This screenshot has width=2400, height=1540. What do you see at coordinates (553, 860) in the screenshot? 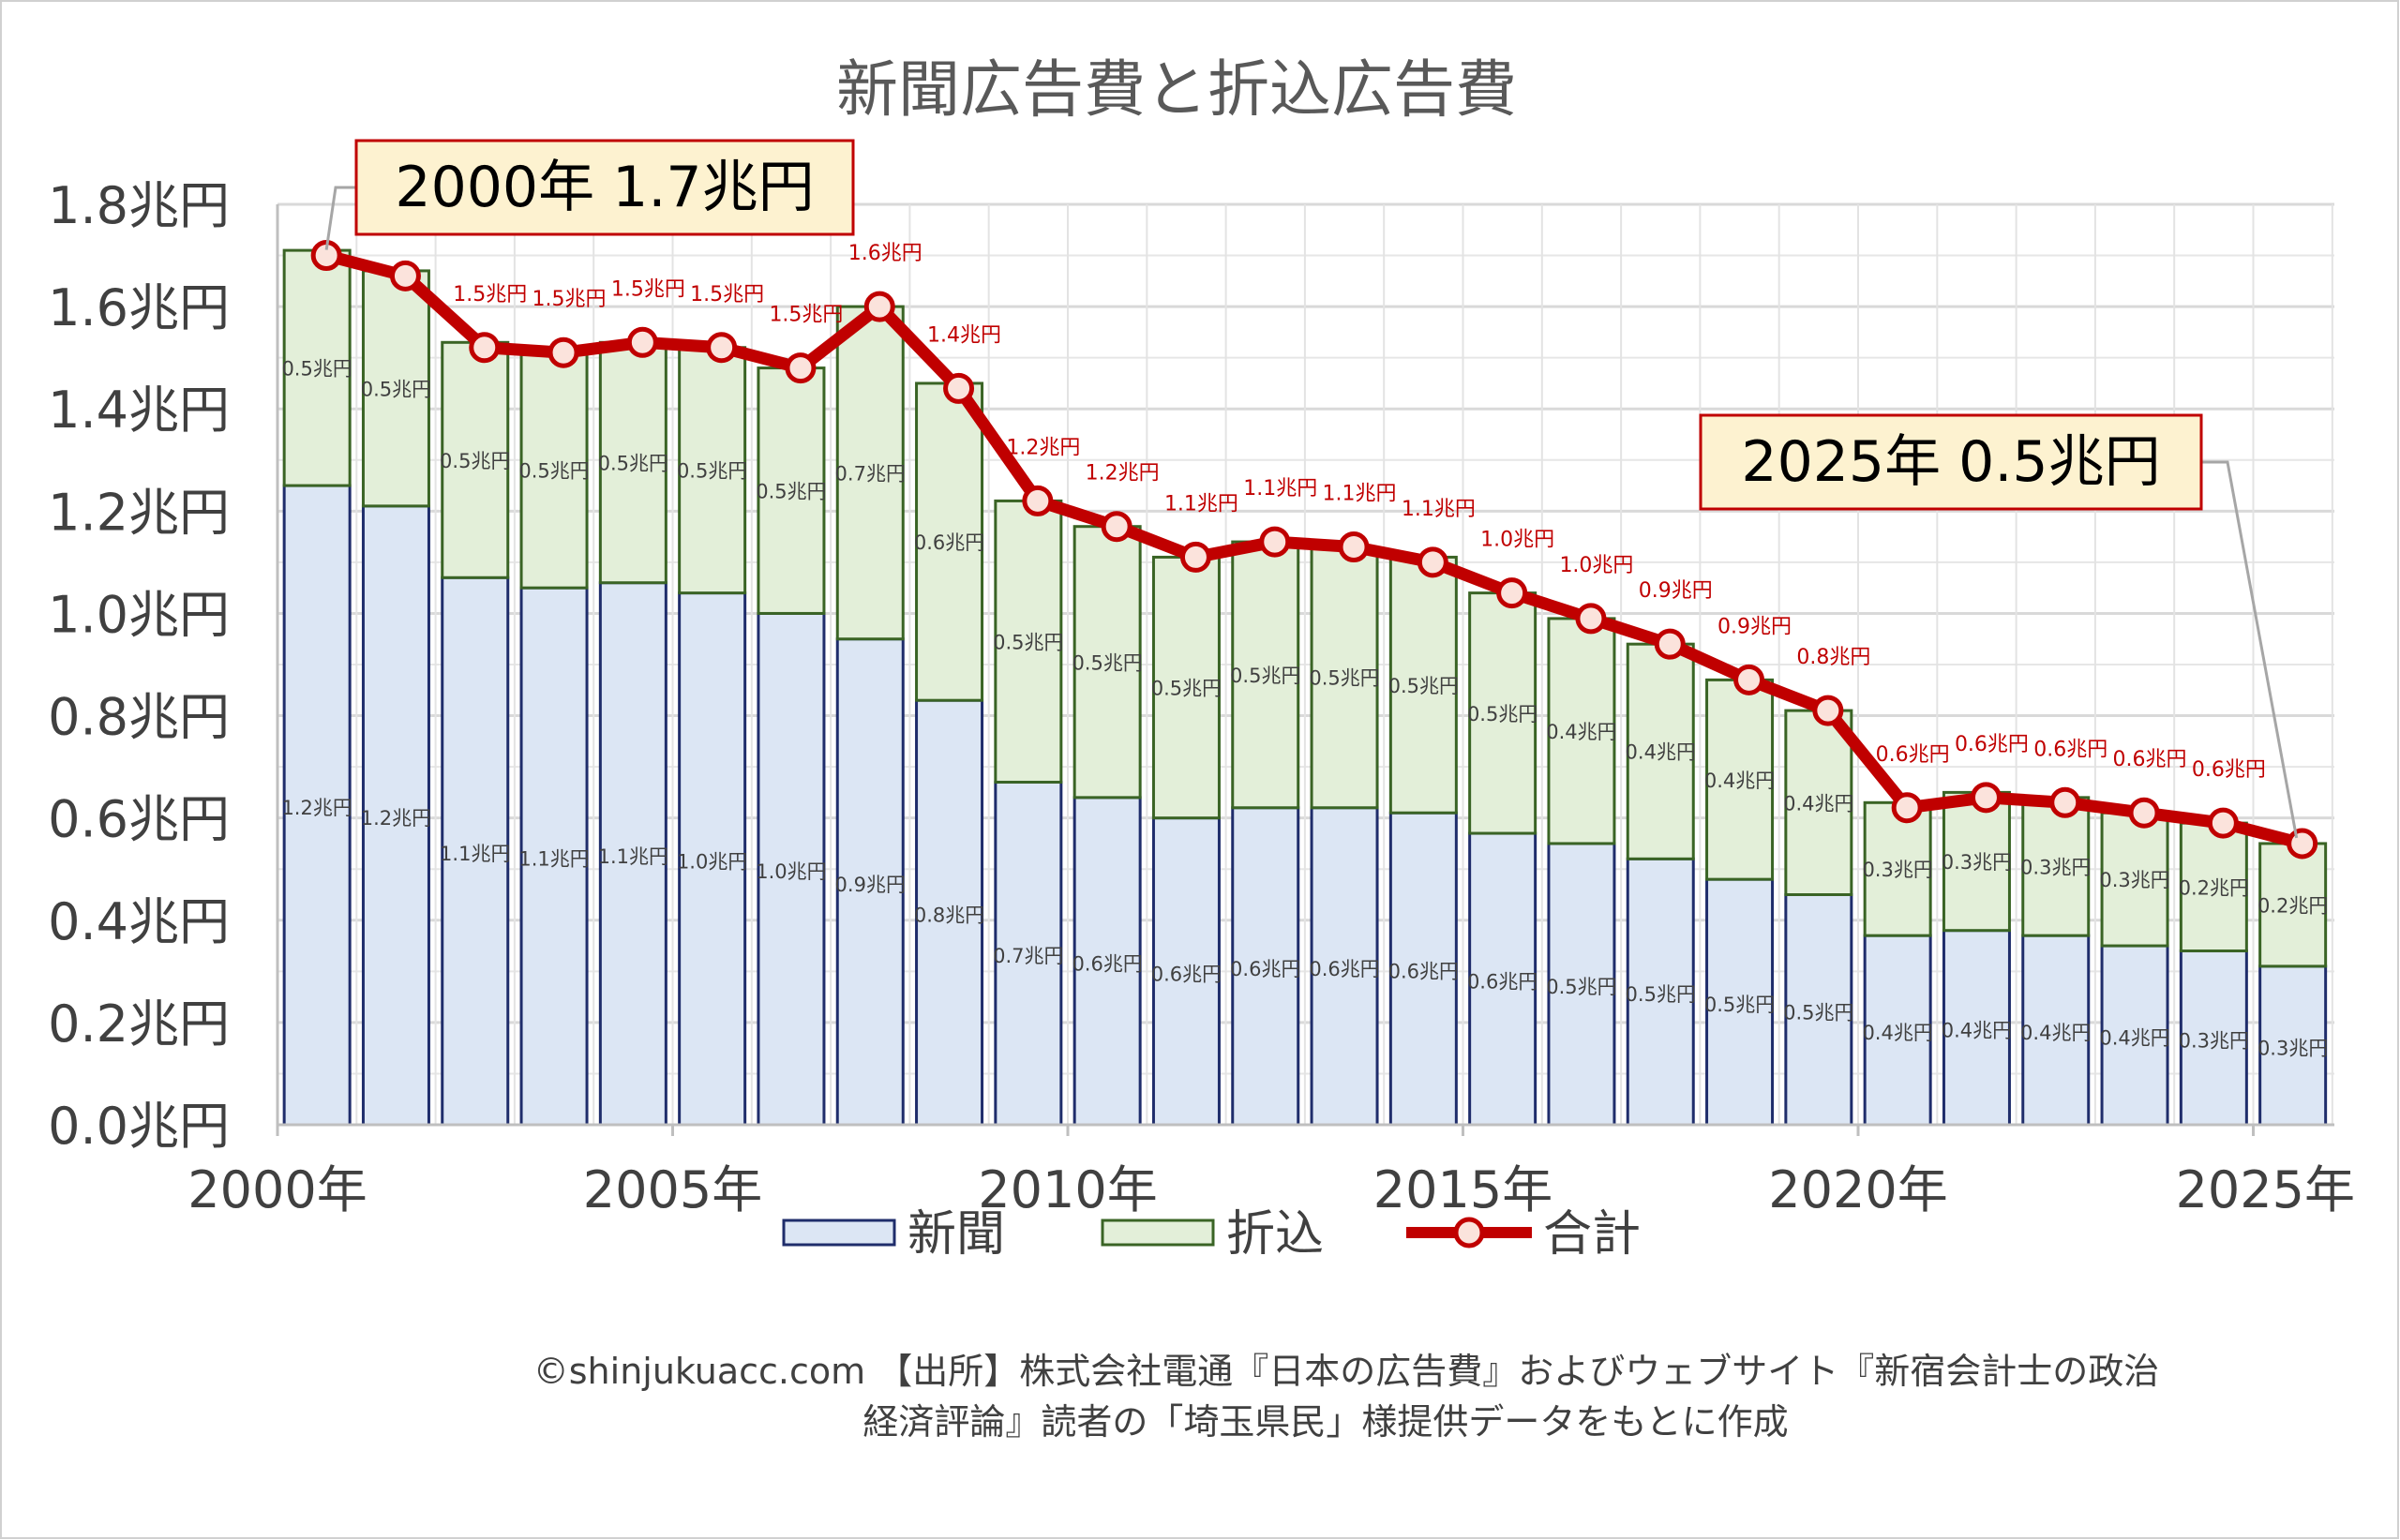
I see `data-label-shinbun: 1.1兆円` at bounding box center [553, 860].